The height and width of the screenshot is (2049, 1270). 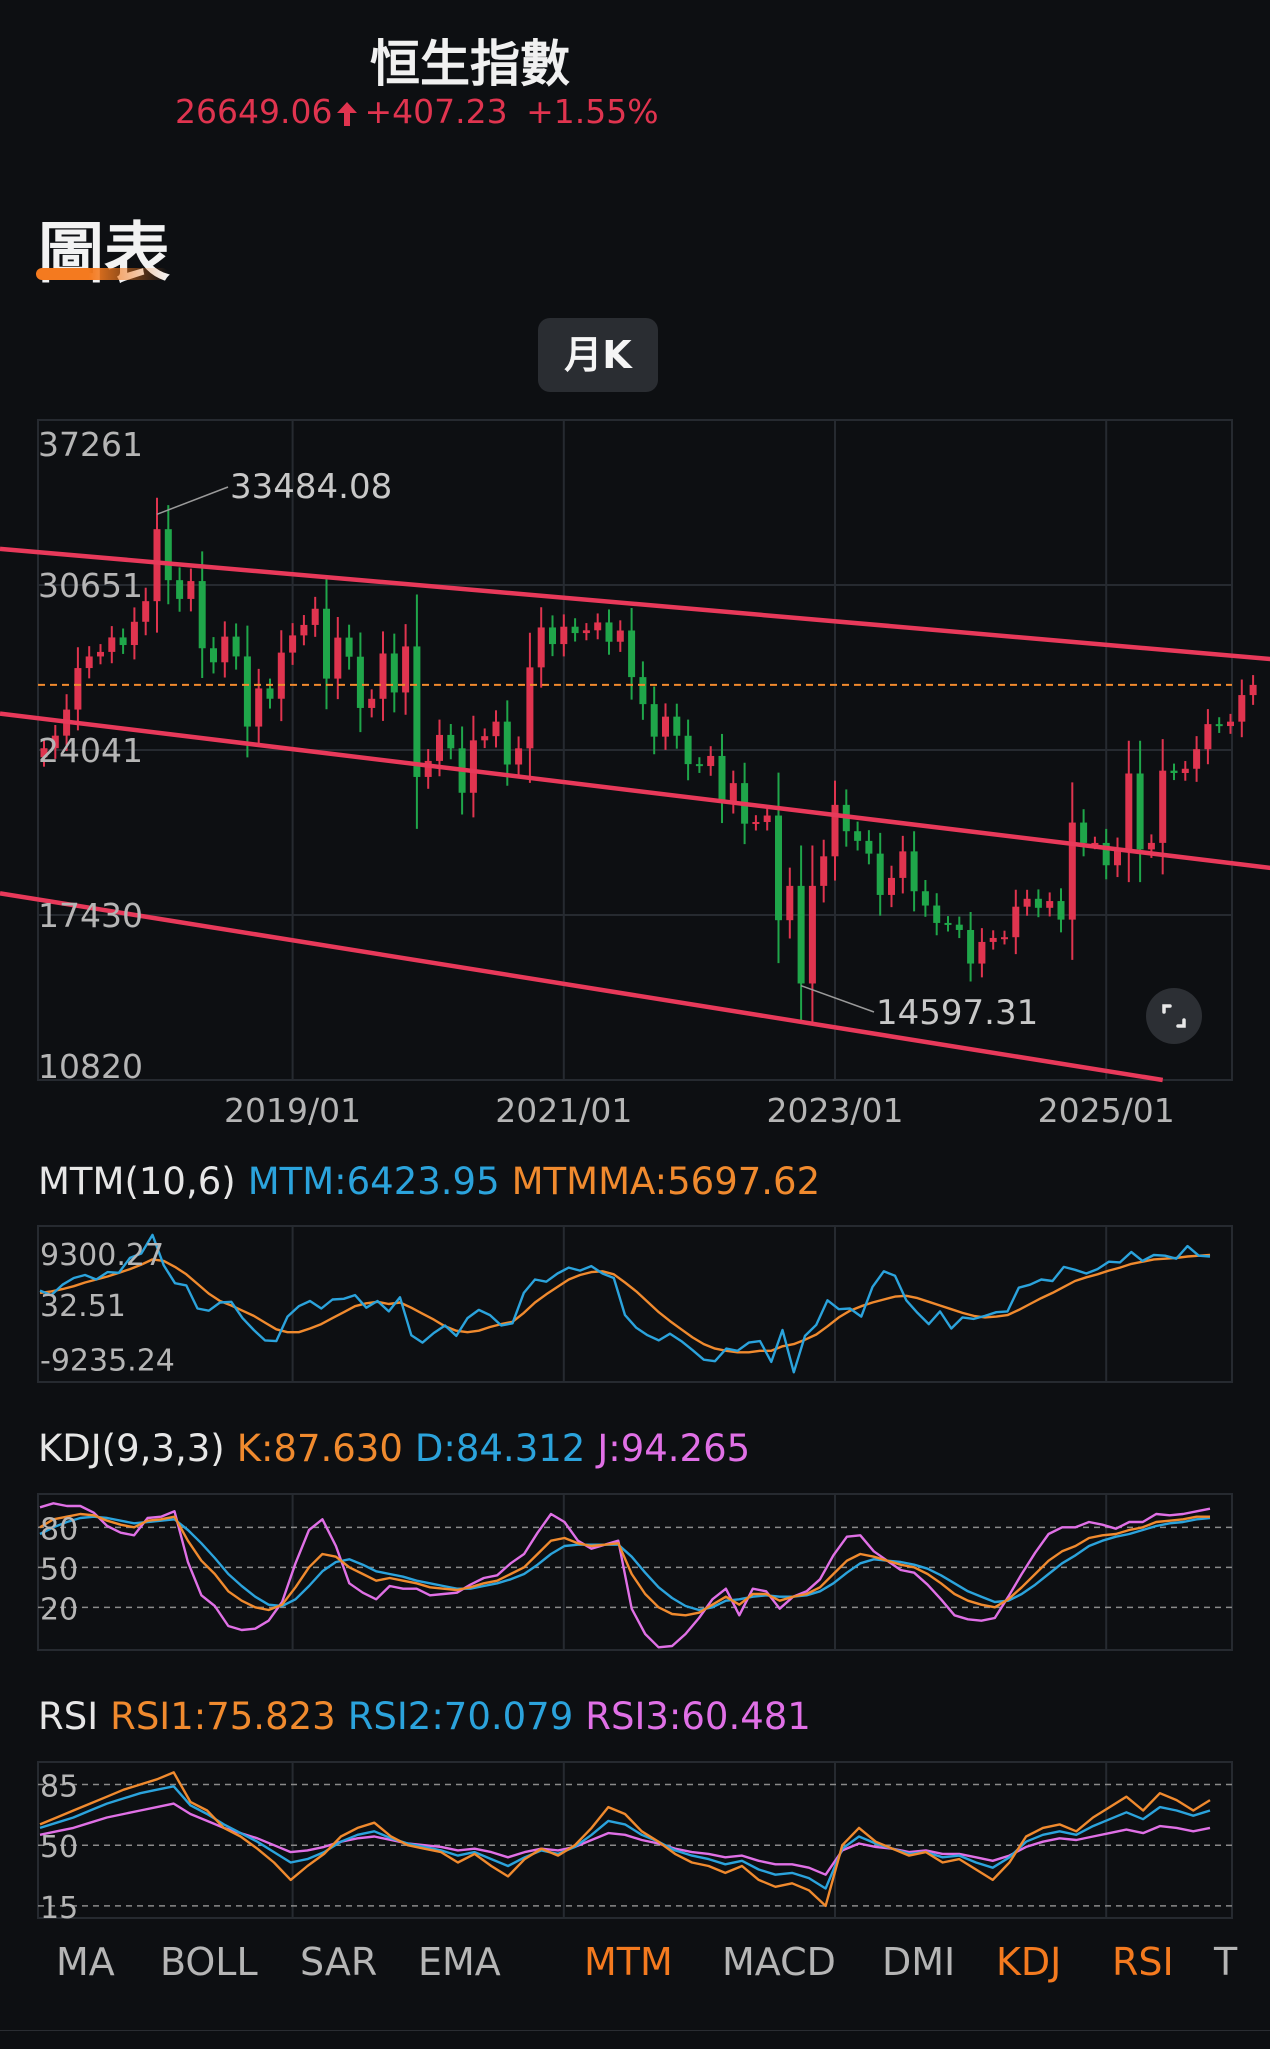 What do you see at coordinates (919, 1962) in the screenshot?
I see `tab-dmi: DMI` at bounding box center [919, 1962].